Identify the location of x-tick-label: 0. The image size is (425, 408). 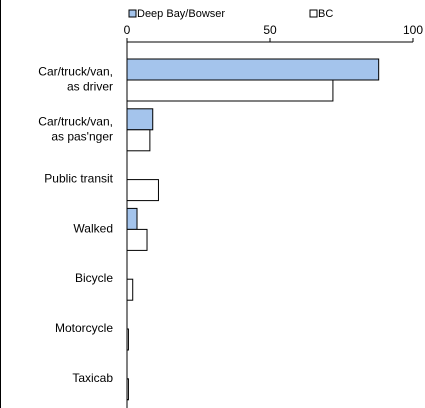
(127, 30).